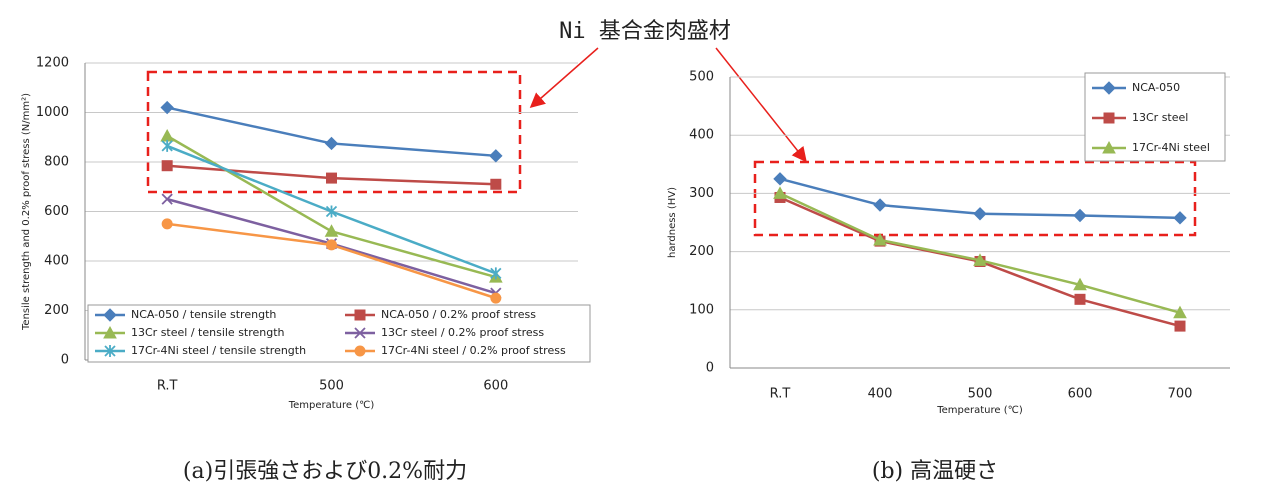 The height and width of the screenshot is (500, 1280). What do you see at coordinates (325, 471) in the screenshot?
I see `caption: (a)引張強さおよび0.2%耐力` at bounding box center [325, 471].